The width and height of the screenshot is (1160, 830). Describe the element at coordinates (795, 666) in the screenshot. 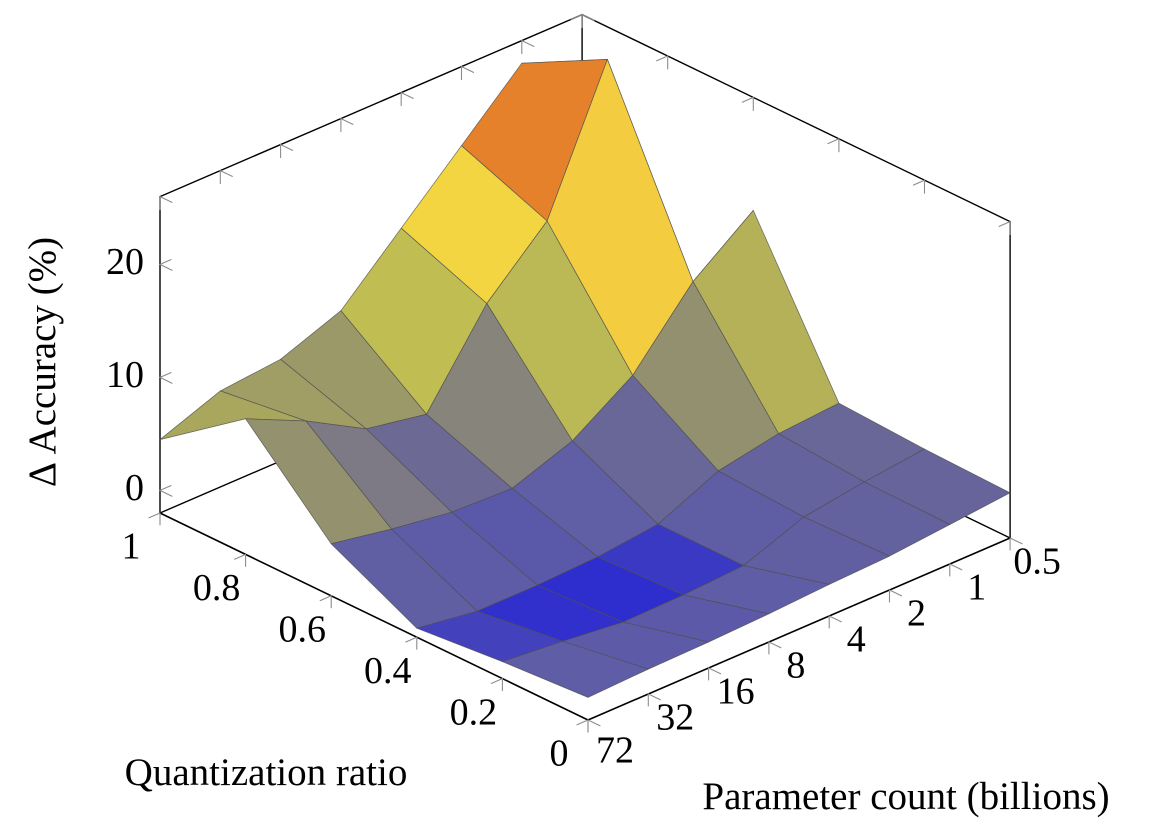

I see `x-tick-label: 8` at that location.